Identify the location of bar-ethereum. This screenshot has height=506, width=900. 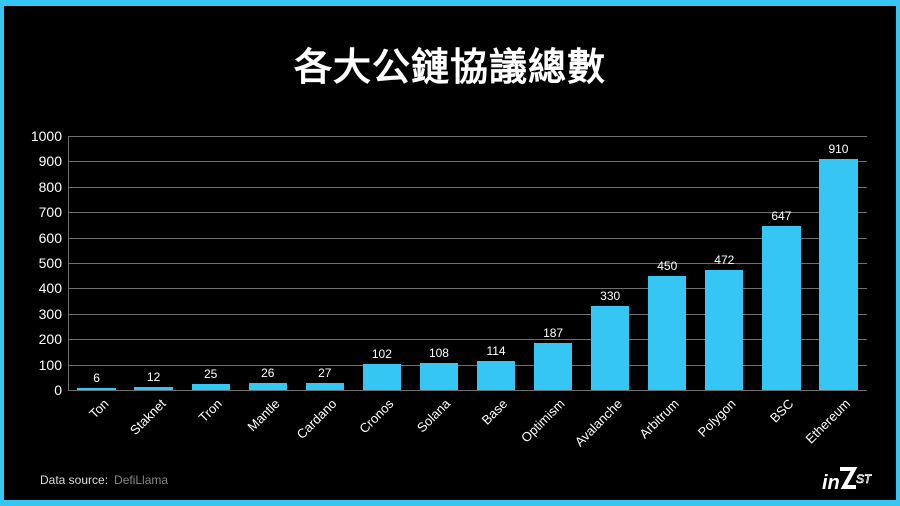
(838, 274).